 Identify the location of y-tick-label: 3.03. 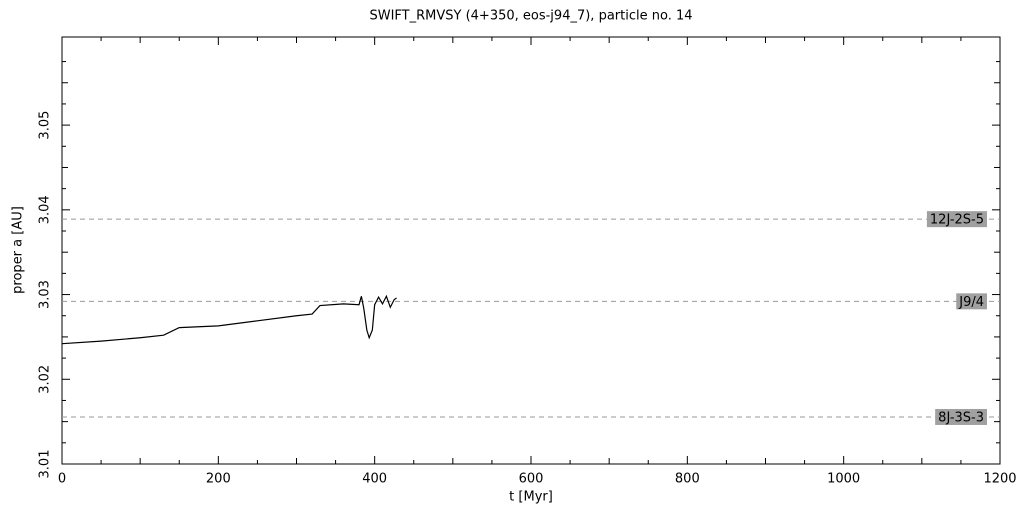
(45, 294).